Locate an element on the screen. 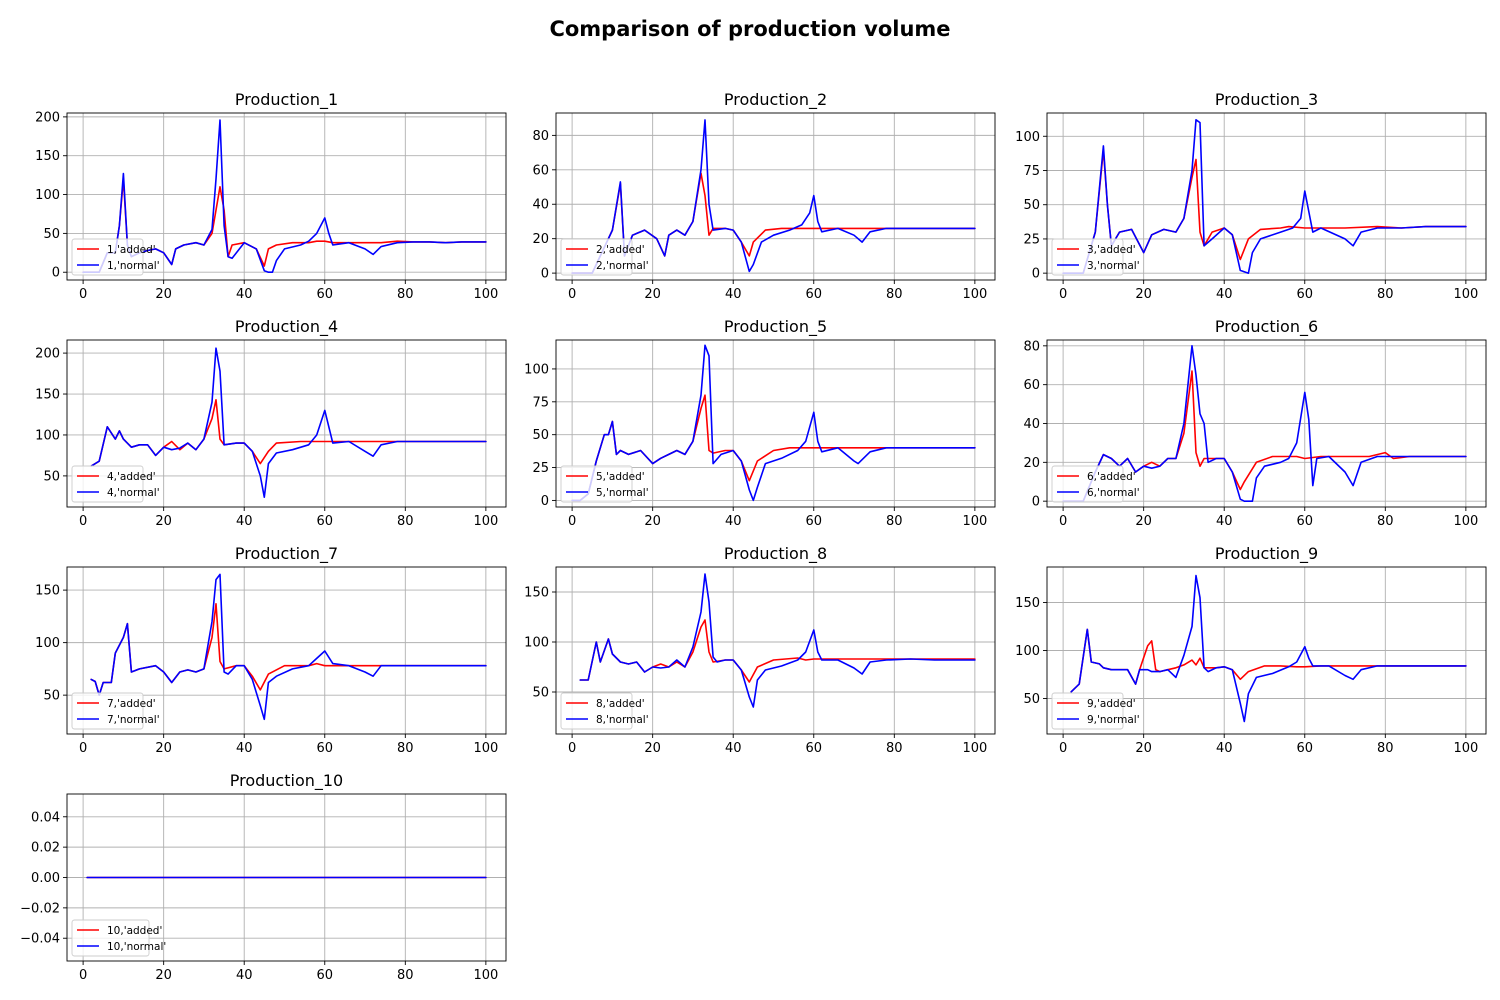  subplot-title: Production_1 is located at coordinates (286, 100).